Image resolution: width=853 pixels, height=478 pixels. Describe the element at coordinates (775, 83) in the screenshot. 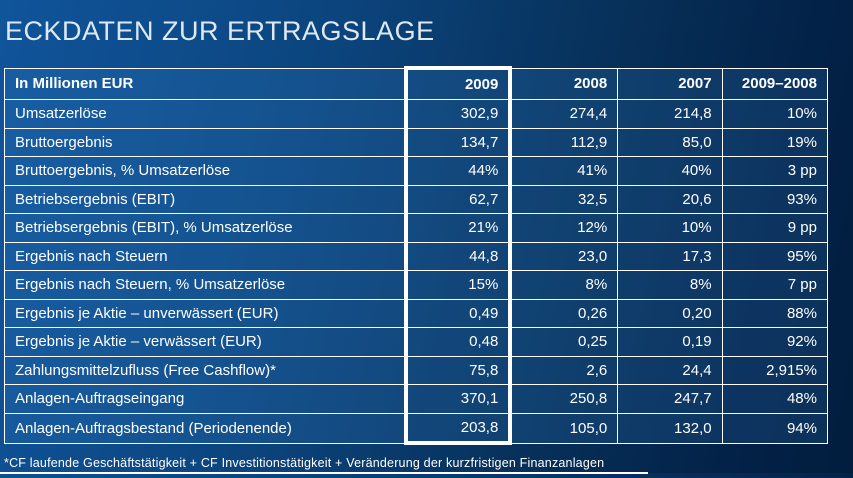

I see `column-header-2009–2008: 2009–2008` at that location.